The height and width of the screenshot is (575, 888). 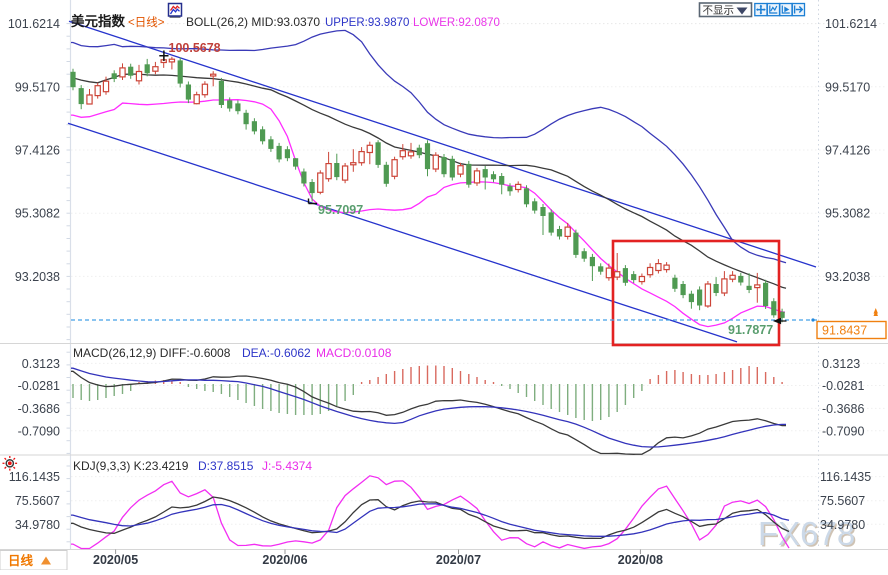 I want to click on svg-text: MACD:0.0108, so click(x=354, y=353).